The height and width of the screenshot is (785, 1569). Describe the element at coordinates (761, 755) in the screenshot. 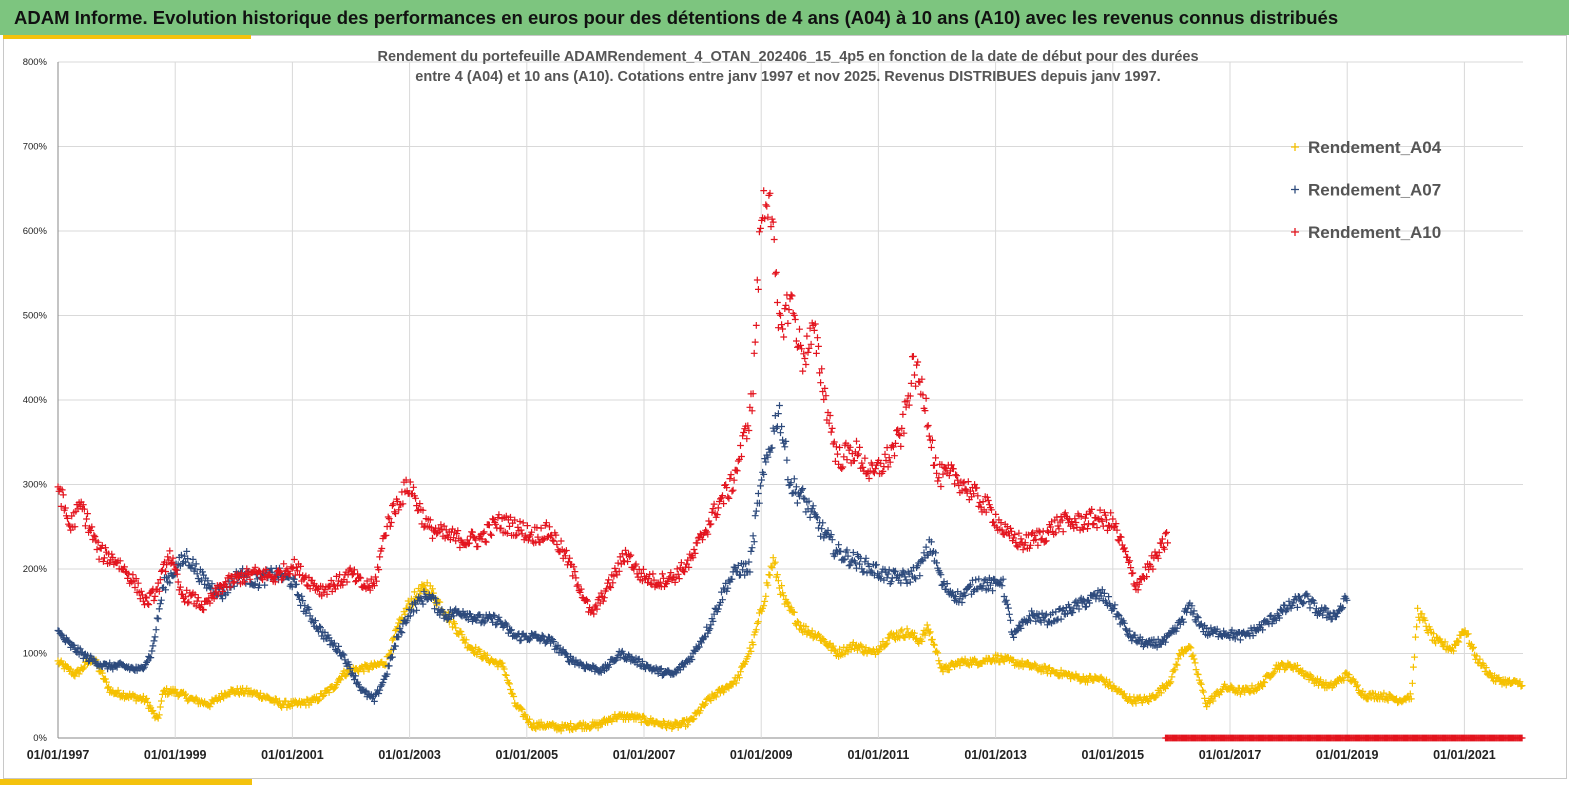

I see `x-tick-label: 01/01/2009` at that location.